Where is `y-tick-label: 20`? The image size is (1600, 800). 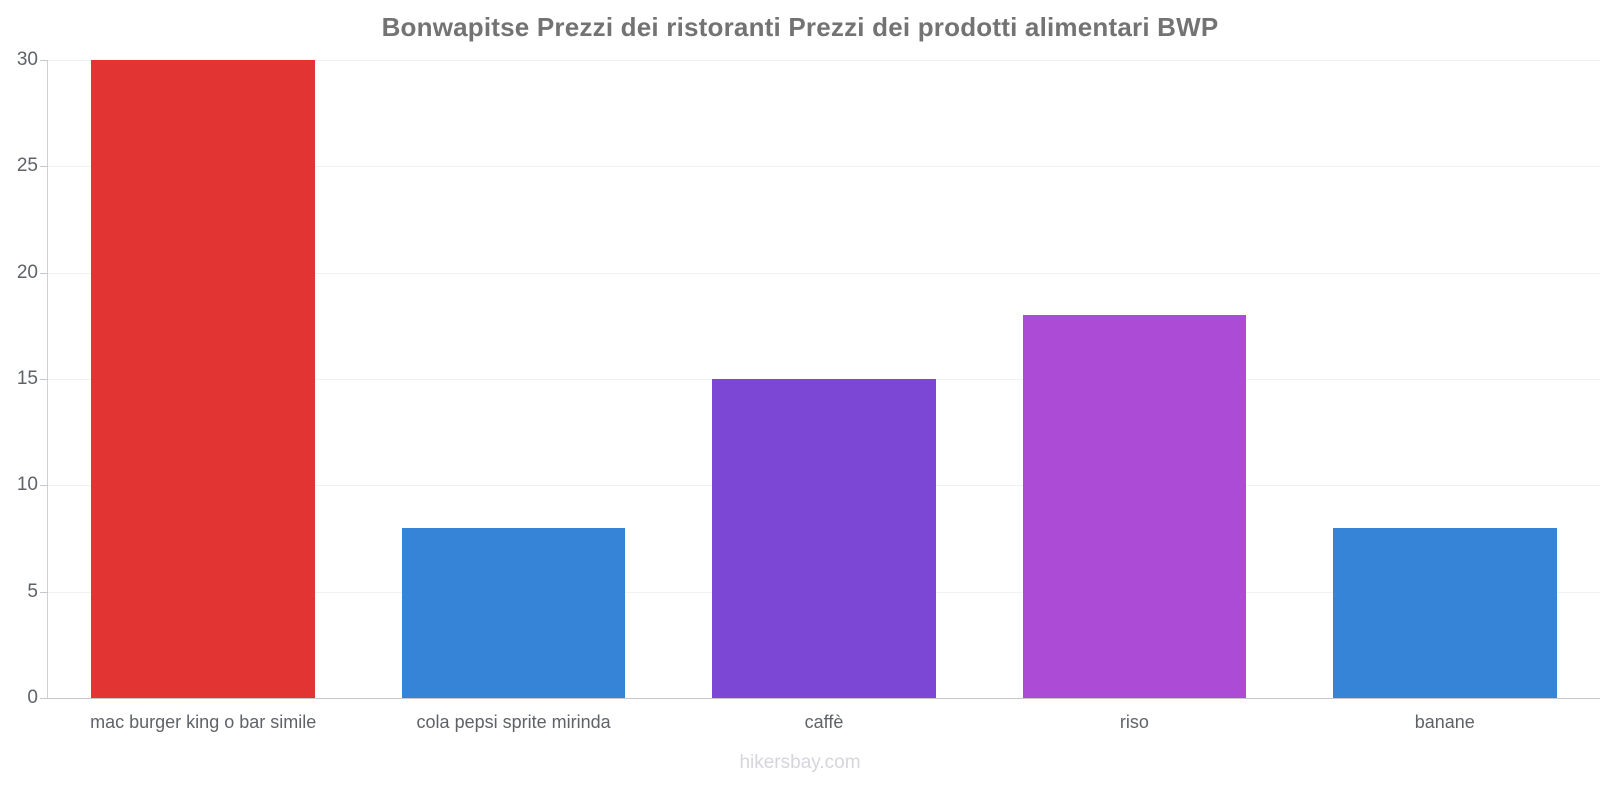
y-tick-label: 20 is located at coordinates (27, 272).